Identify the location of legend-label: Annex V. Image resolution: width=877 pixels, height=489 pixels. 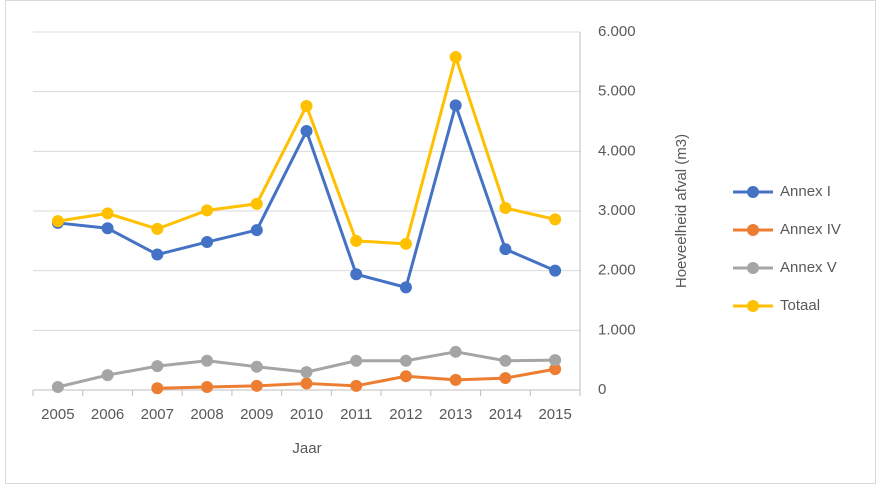
(808, 267).